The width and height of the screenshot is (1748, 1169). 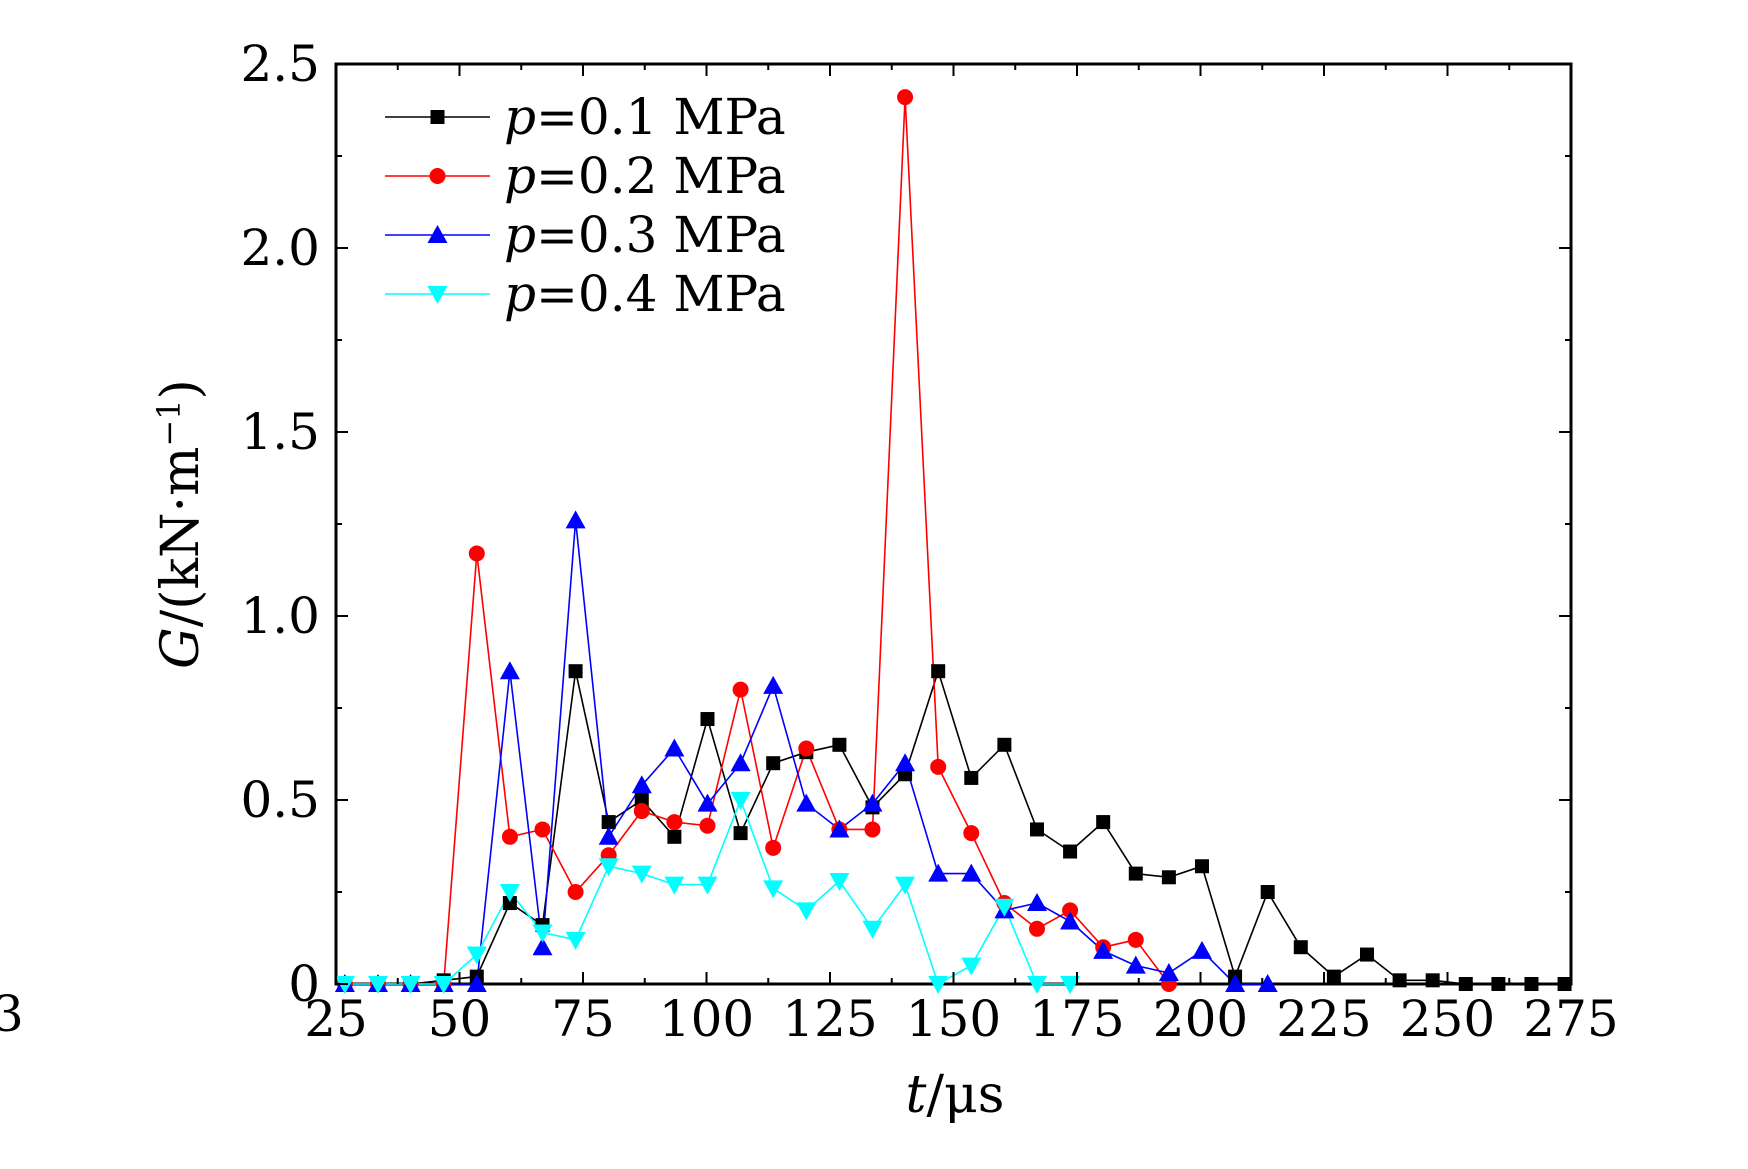 What do you see at coordinates (916, 1095) in the screenshot?
I see `x-axis-var: t` at bounding box center [916, 1095].